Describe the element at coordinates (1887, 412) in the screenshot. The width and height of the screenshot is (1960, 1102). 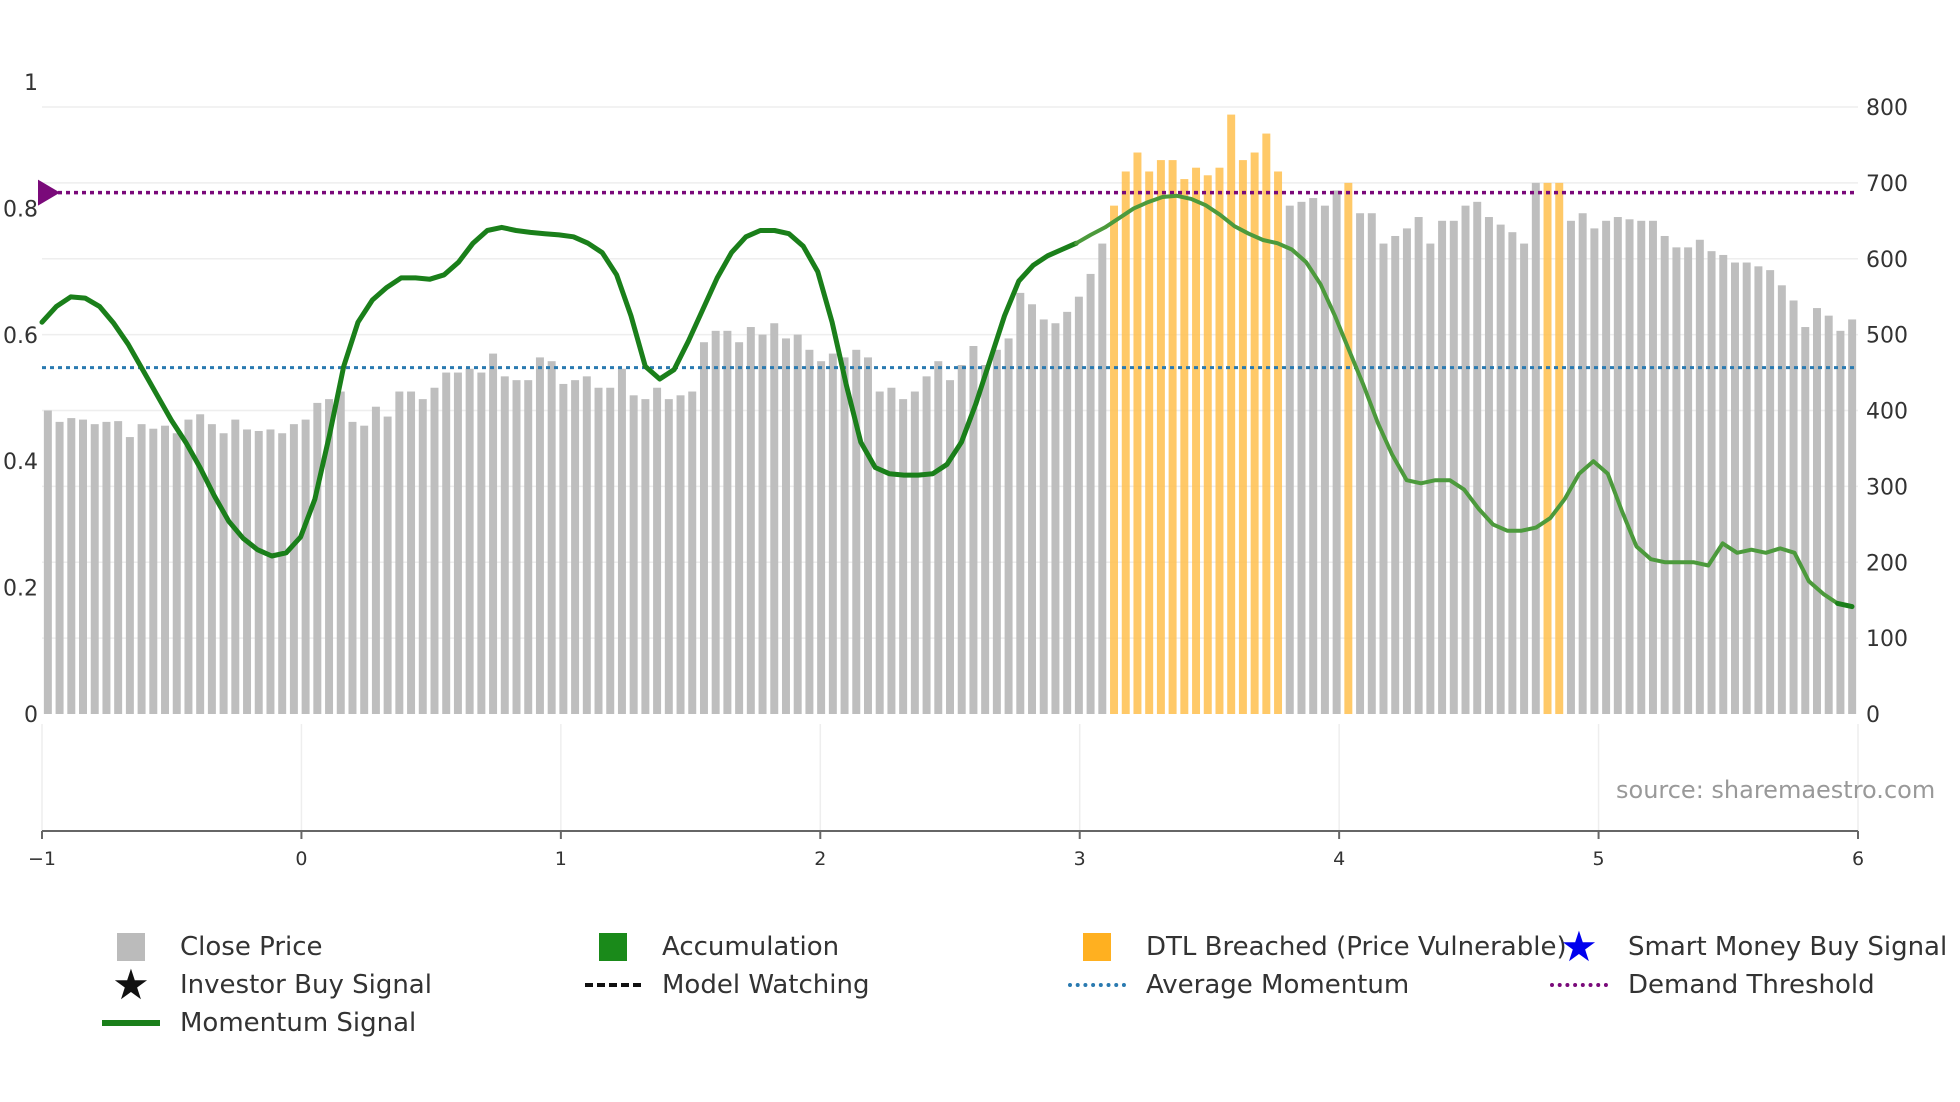
I see `y-right-tick-label: 400` at that location.